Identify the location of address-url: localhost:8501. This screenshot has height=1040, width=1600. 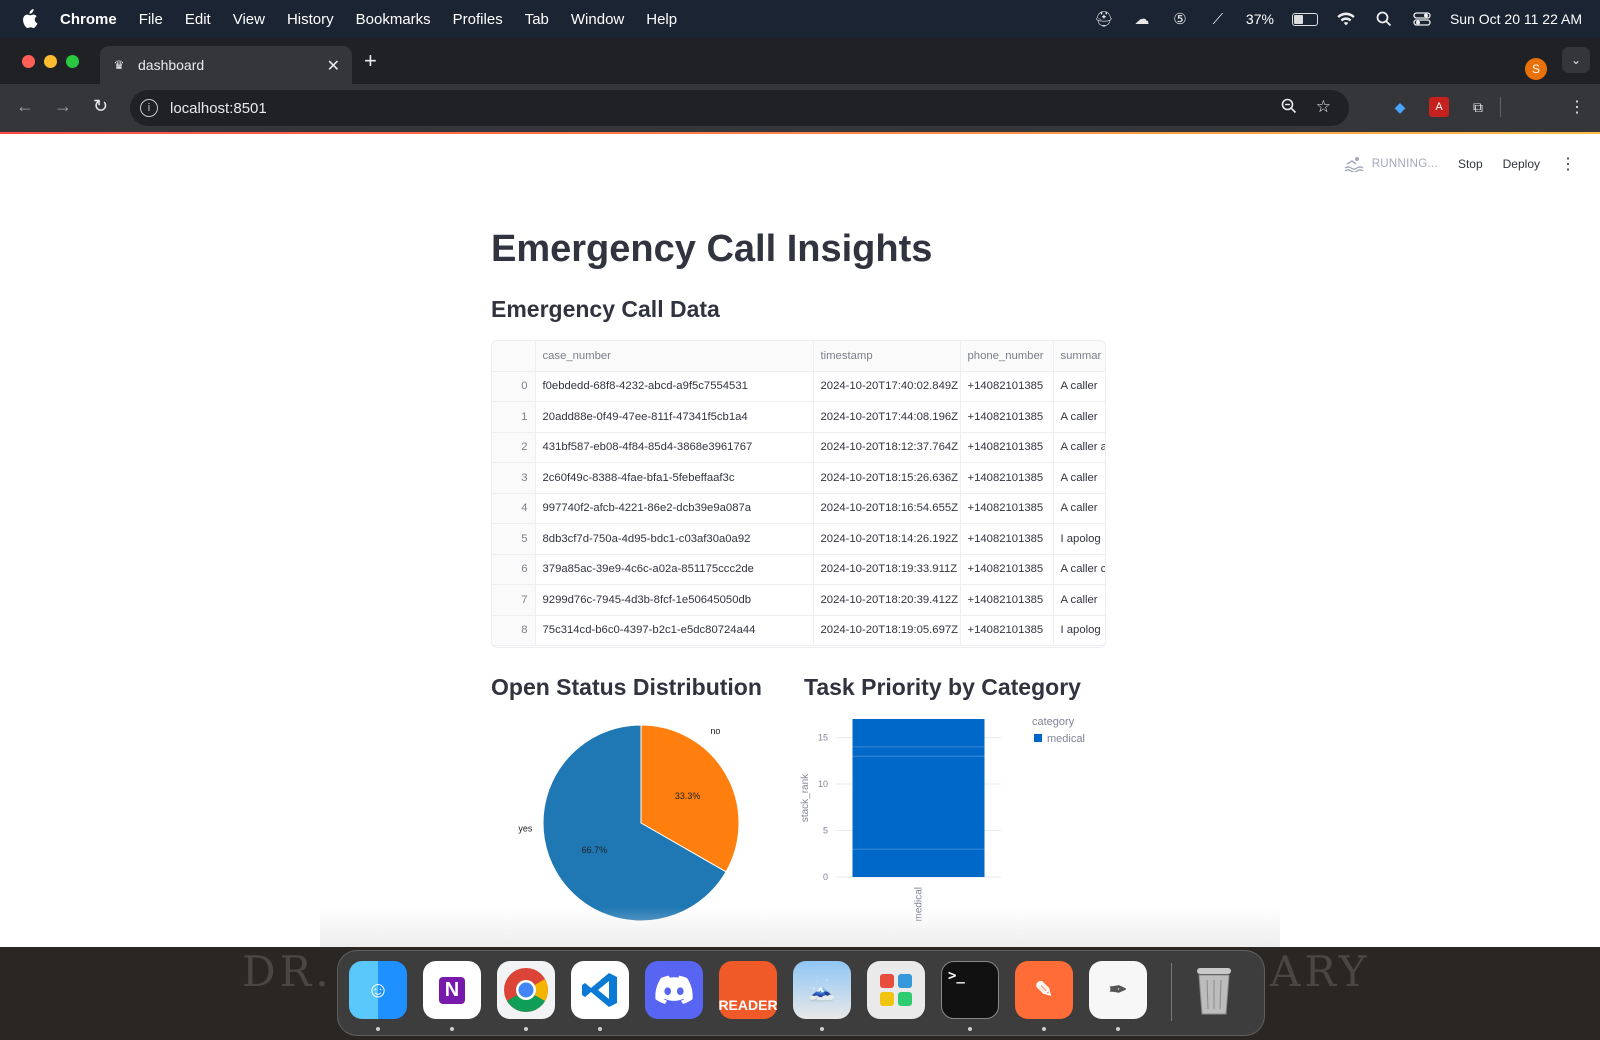
(218, 108).